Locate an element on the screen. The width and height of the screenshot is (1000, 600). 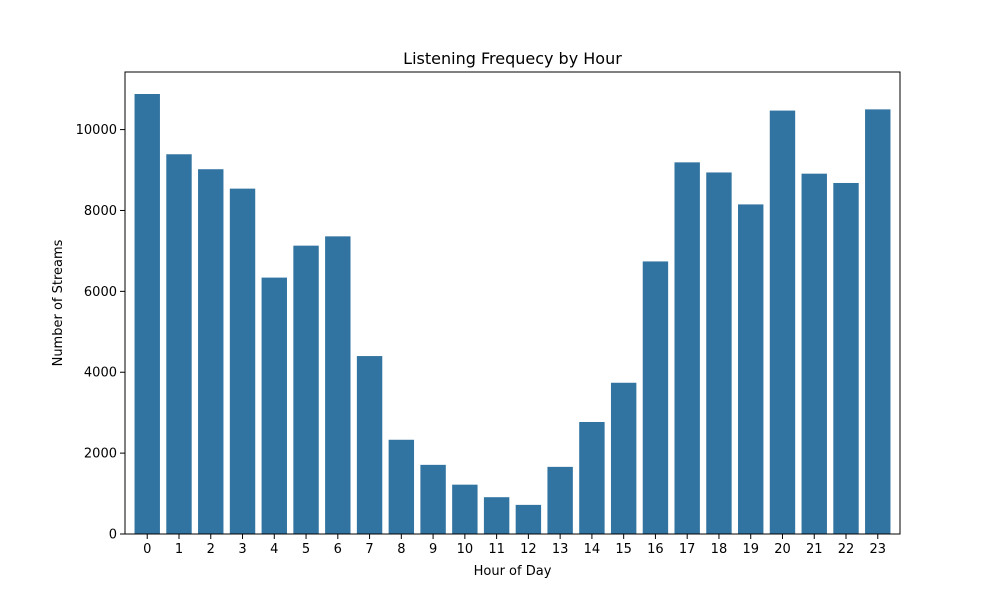
x-tick-label: 17 is located at coordinates (687, 549).